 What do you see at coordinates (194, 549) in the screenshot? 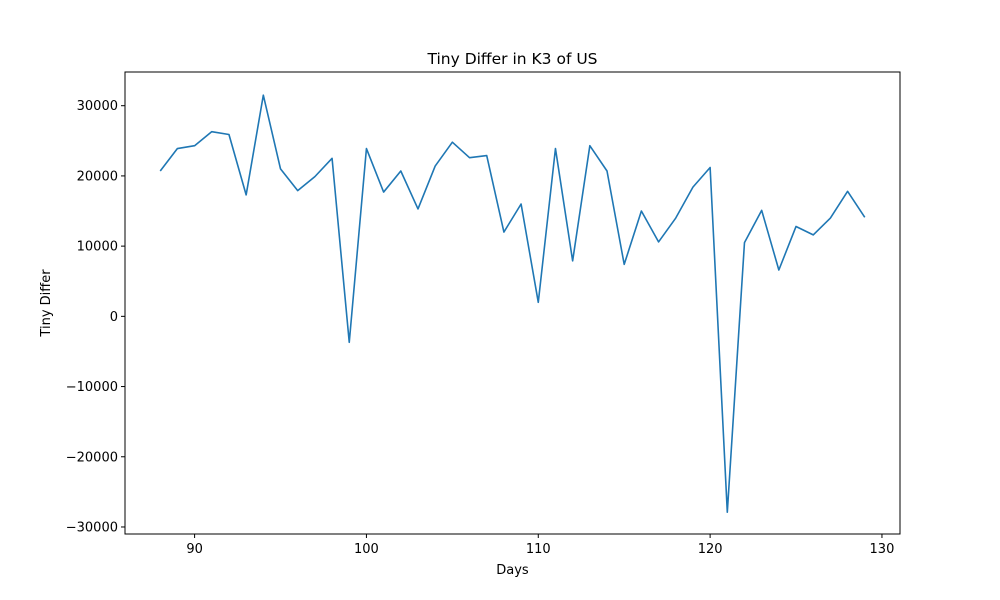
I see `x-tick-label: 90` at bounding box center [194, 549].